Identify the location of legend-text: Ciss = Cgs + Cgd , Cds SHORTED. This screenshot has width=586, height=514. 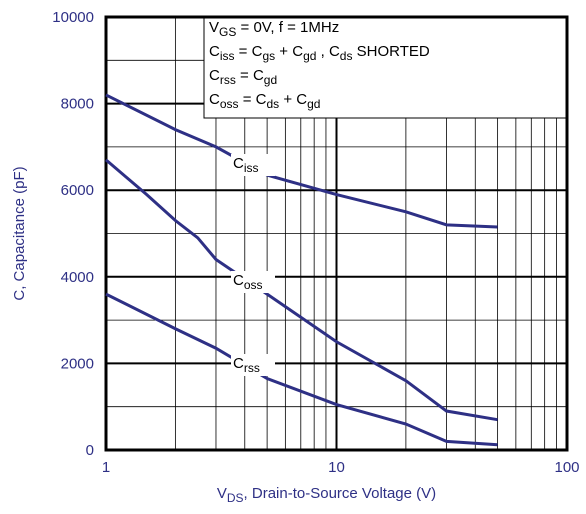
(319, 53).